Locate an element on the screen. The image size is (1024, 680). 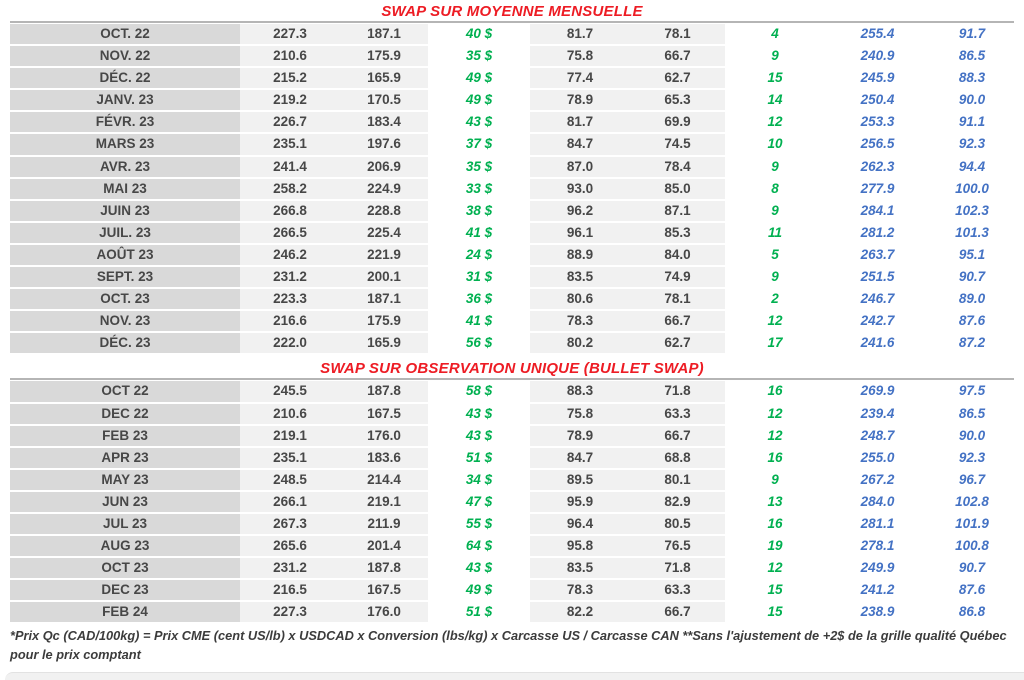
cell-value: 80.6 is located at coordinates (580, 300).